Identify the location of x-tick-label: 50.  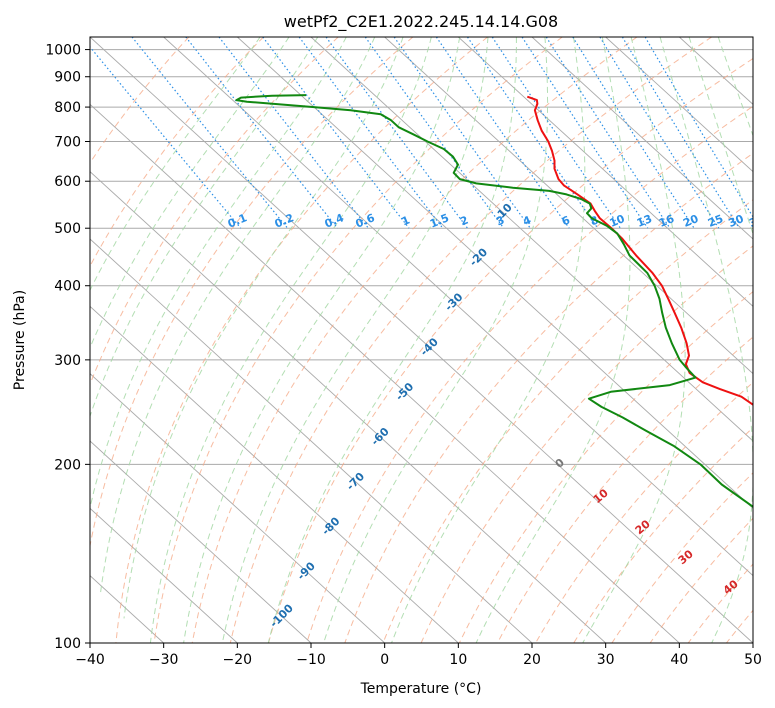
(753, 660).